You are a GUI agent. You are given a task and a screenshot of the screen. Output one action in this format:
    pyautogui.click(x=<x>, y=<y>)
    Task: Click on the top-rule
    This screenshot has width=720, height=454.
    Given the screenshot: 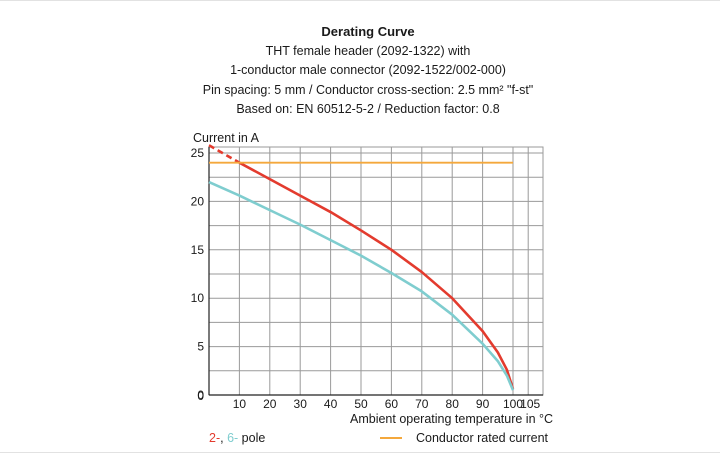 What is the action you would take?
    pyautogui.click(x=360, y=0)
    